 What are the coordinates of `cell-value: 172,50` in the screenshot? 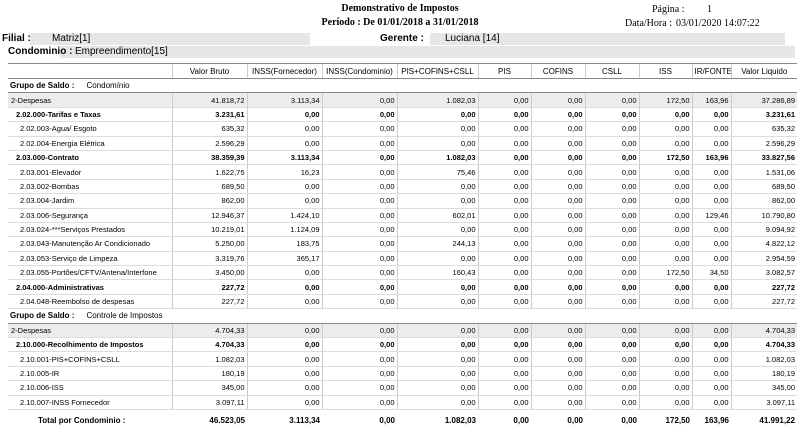 It's located at (665, 273).